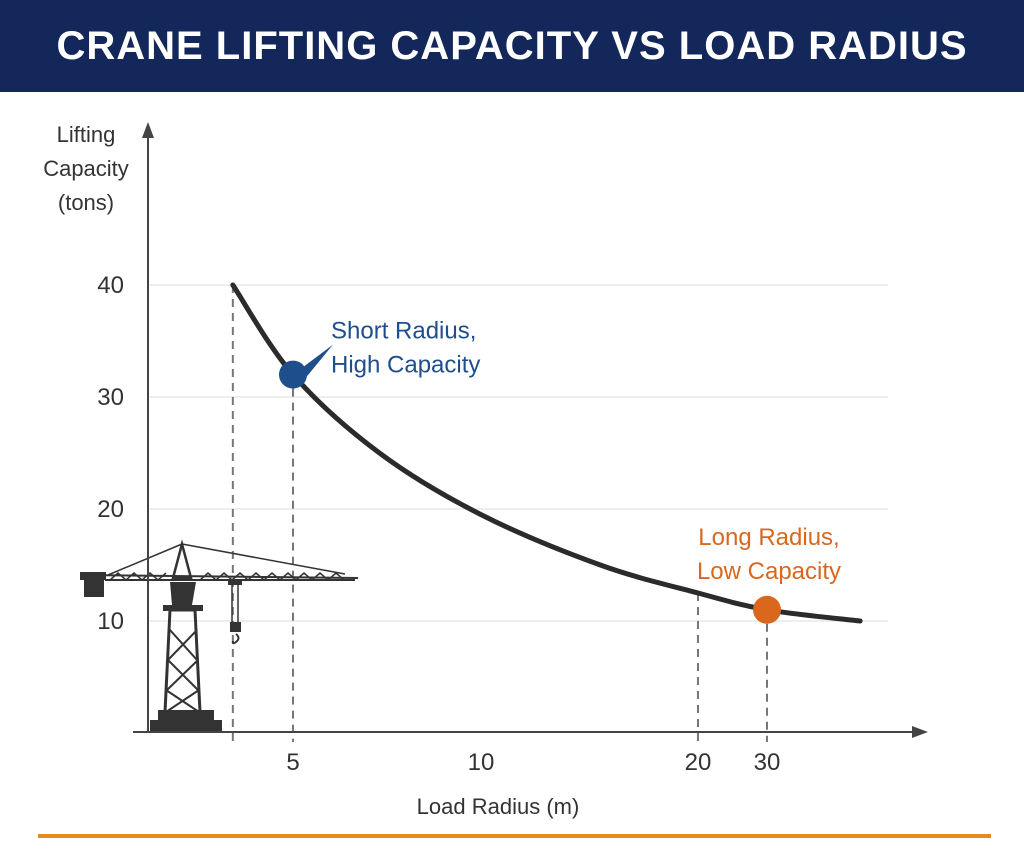  What do you see at coordinates (86, 134) in the screenshot?
I see `y-axis-label-line1: Lifting` at bounding box center [86, 134].